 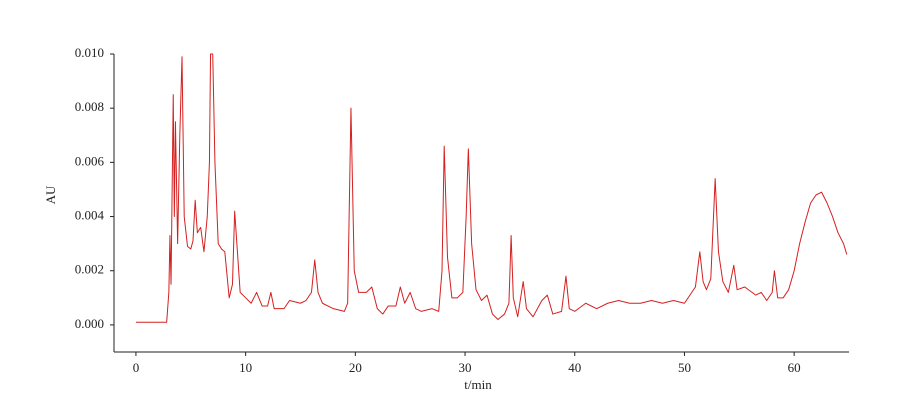 What do you see at coordinates (50, 194) in the screenshot?
I see `y-axis-label: AU` at bounding box center [50, 194].